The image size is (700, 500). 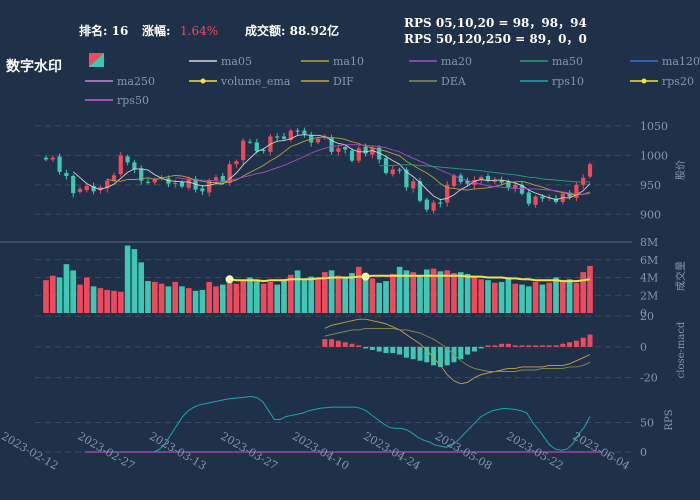 What do you see at coordinates (650, 185) in the screenshot?
I see `price-tick-950: 950` at bounding box center [650, 185].